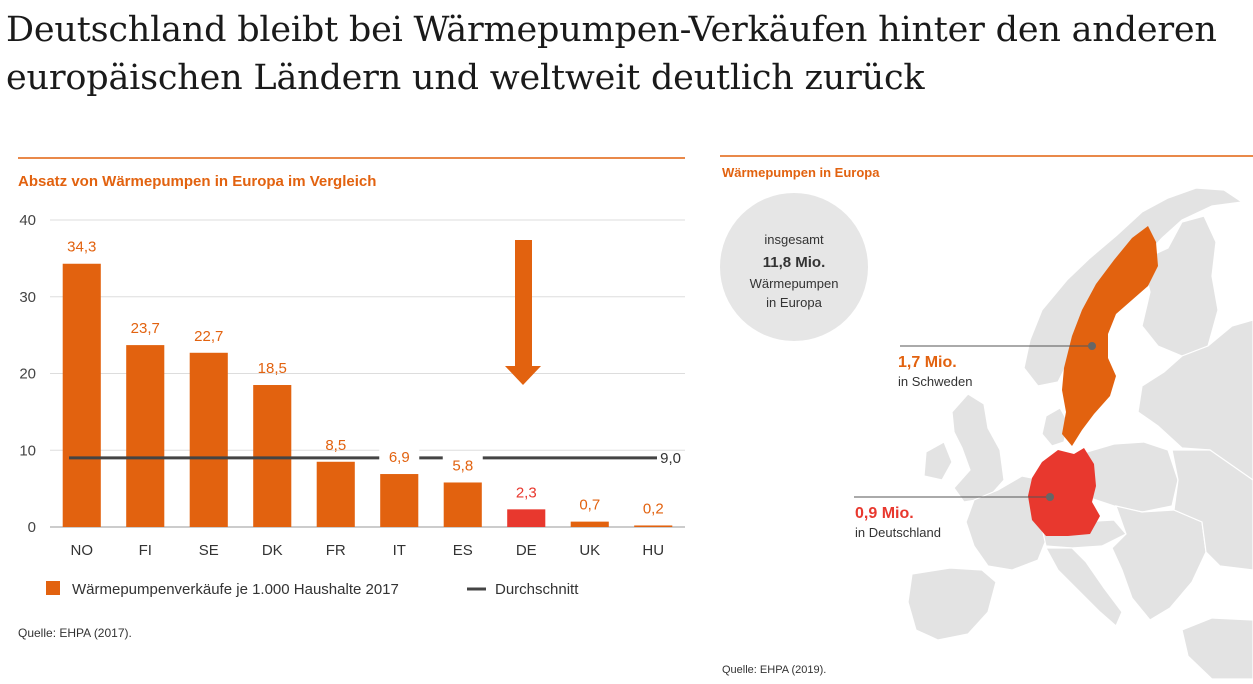 The image size is (1253, 684). I want to click on bar-hu, so click(653, 526).